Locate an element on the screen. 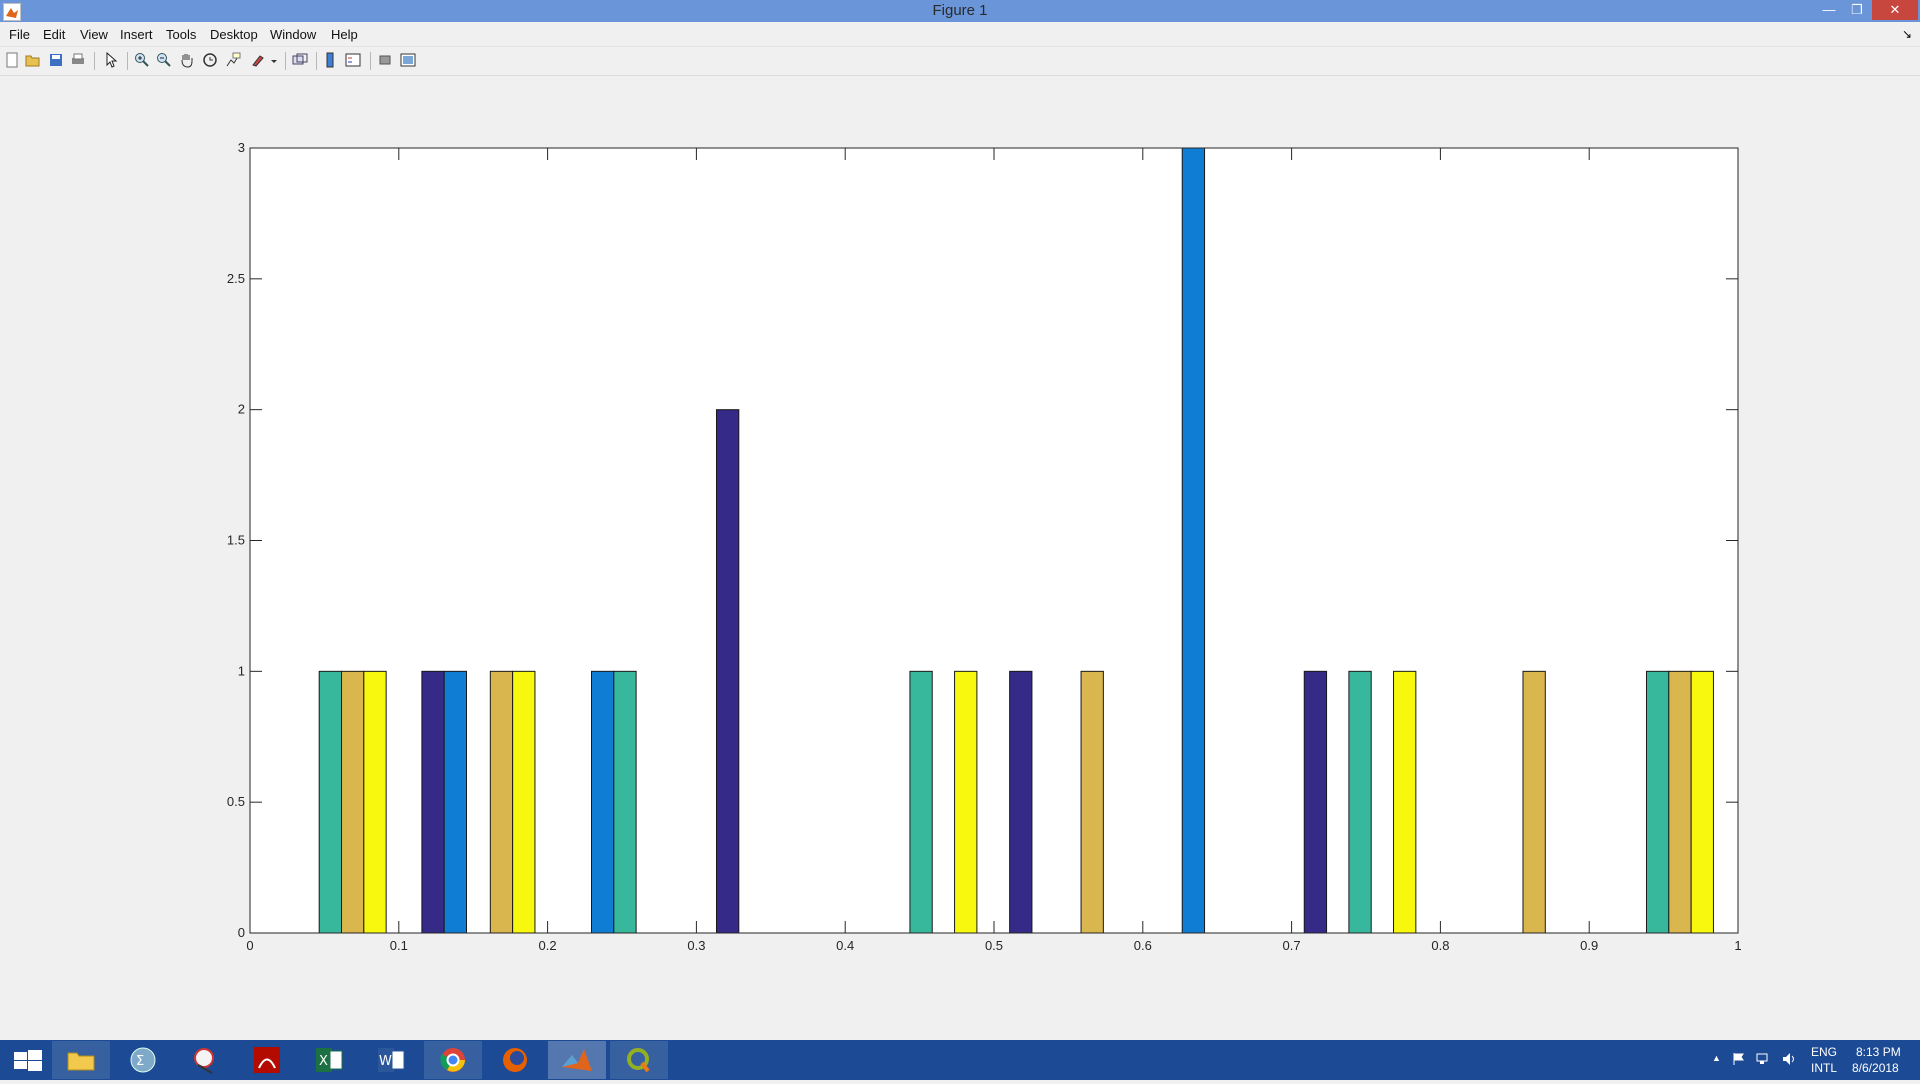 The height and width of the screenshot is (1084, 1920). hide-plot-tools-icon is located at coordinates (385, 60).